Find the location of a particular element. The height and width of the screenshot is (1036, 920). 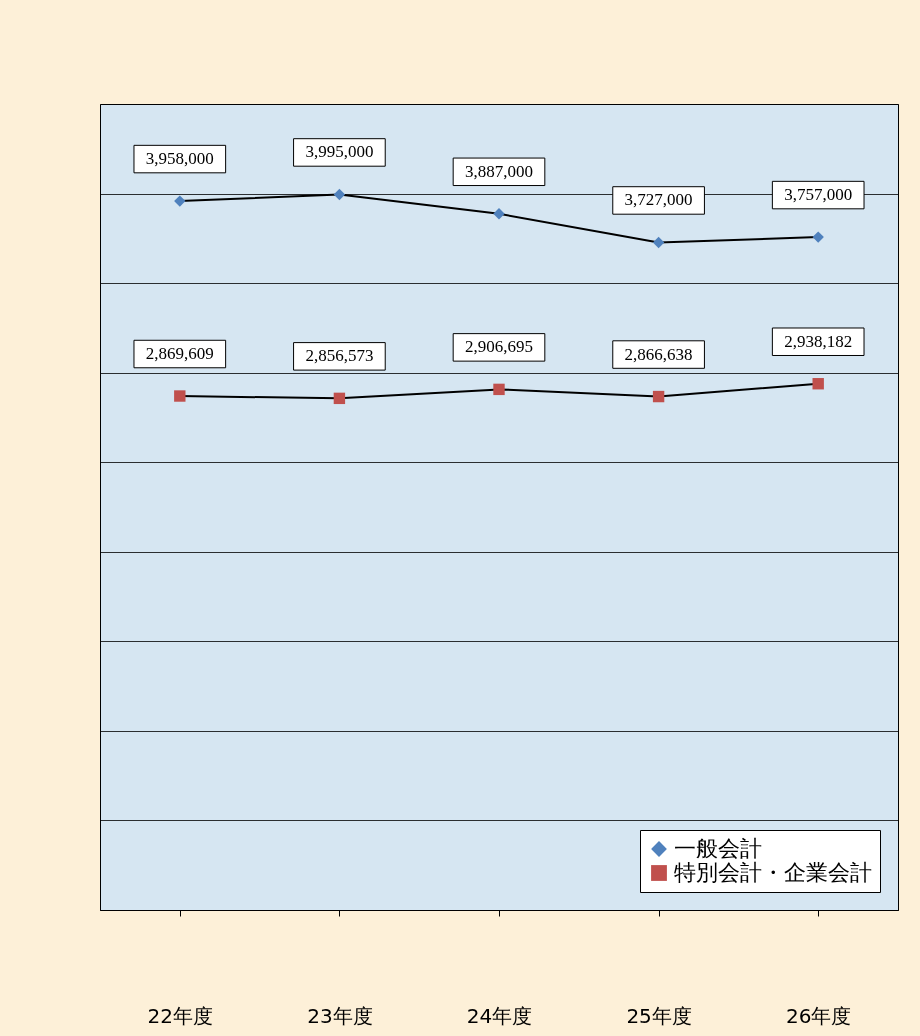

x-tick-label: 26年度 is located at coordinates (818, 1015).